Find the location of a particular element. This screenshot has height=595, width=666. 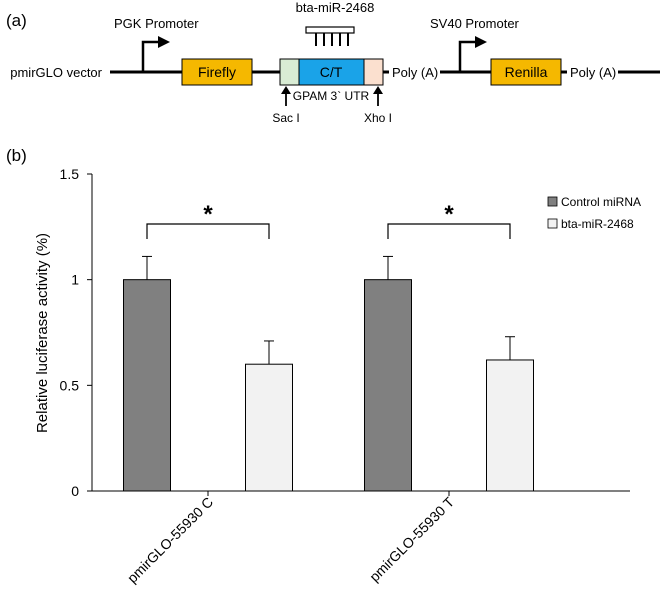

panel-b-label: (b) is located at coordinates (16, 155).